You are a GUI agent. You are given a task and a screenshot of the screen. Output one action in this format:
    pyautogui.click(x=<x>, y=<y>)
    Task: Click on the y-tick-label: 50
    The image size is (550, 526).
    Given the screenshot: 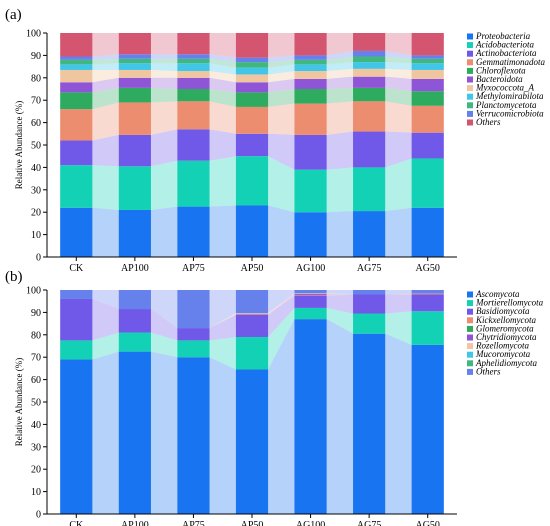 What is the action you would take?
    pyautogui.click(x=36, y=146)
    